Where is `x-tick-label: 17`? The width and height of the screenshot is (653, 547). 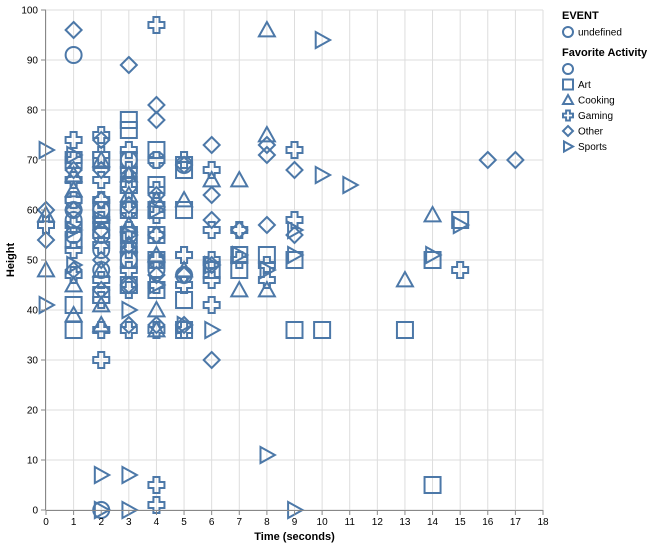 x-tick-label: 17 is located at coordinates (516, 522).